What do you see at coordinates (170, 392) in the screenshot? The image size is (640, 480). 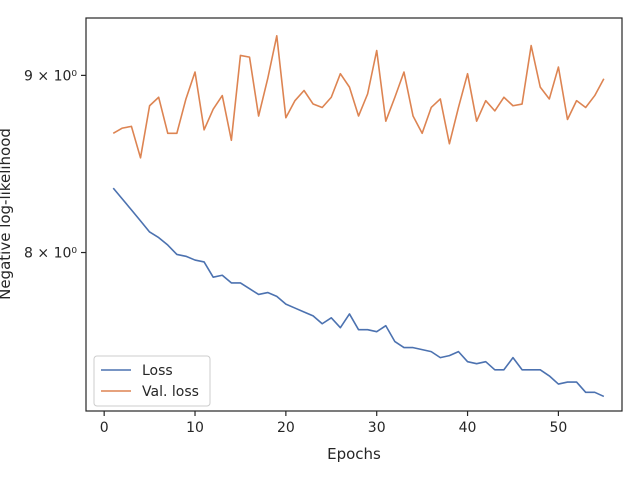 I see `legend-label-val-loss: Val. loss` at bounding box center [170, 392].